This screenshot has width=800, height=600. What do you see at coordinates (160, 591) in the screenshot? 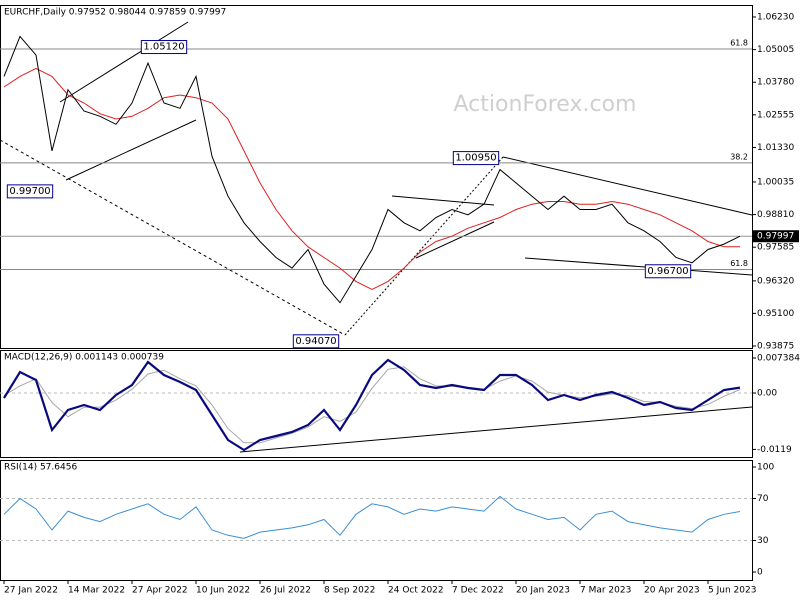
I see `x-tick-label: 27 Apr 2022` at bounding box center [160, 591].